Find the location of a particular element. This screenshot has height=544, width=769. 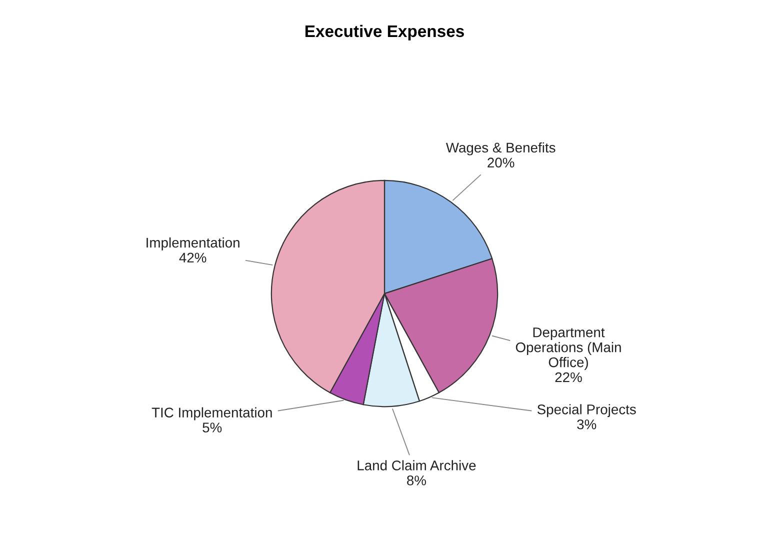

slice-label: Land Claim Archive is located at coordinates (417, 465).